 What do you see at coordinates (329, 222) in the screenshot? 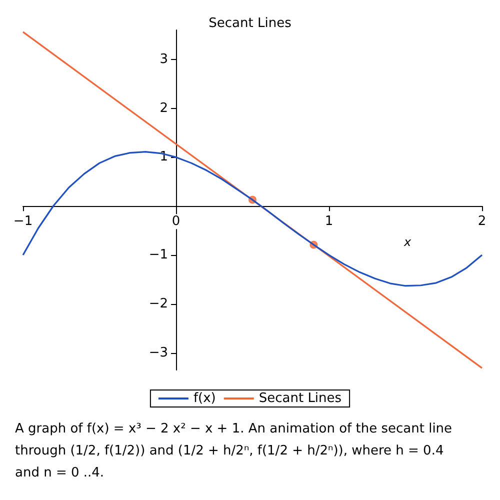
I see `x-tick-label: 1` at bounding box center [329, 222].